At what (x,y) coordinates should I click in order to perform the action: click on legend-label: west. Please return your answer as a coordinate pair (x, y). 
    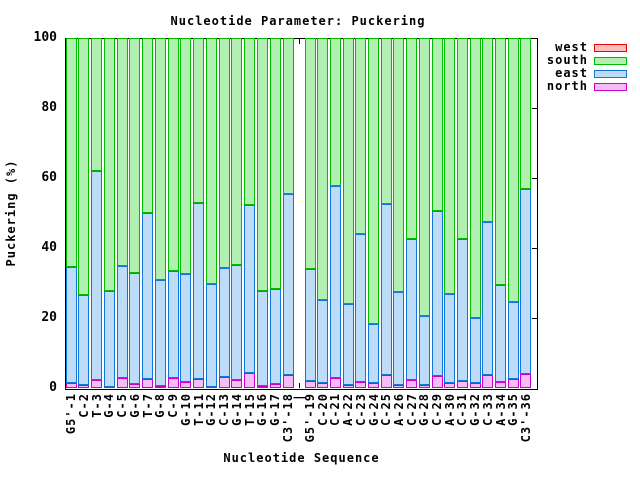
    Looking at the image, I should click on (571, 47).